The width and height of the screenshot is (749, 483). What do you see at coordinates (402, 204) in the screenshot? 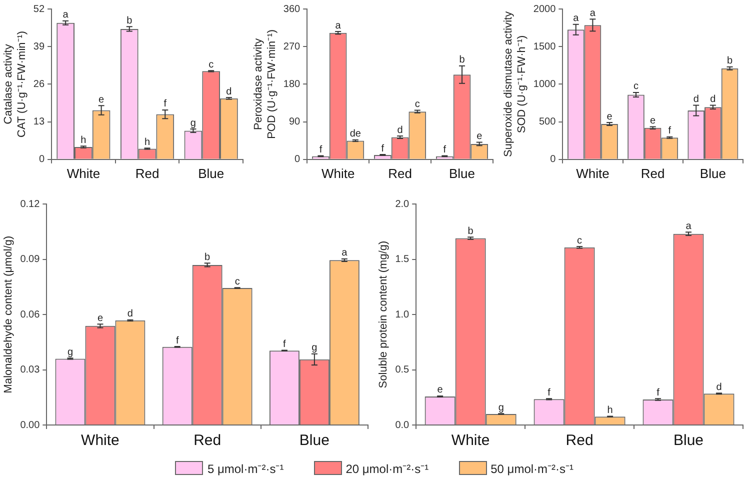
I see `y-tick-label: 2.0` at bounding box center [402, 204].